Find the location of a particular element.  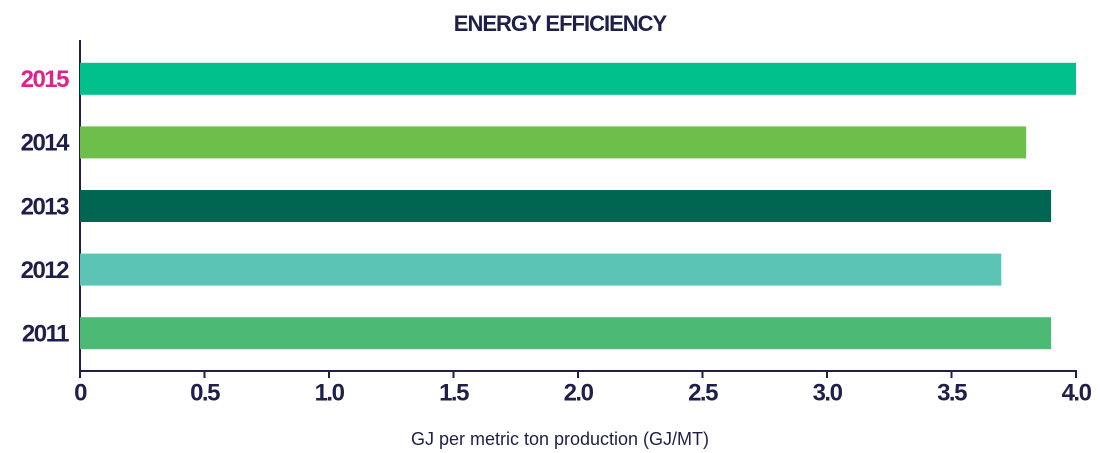

chart-title: ENERGY EFFICIENCY is located at coordinates (561, 23).